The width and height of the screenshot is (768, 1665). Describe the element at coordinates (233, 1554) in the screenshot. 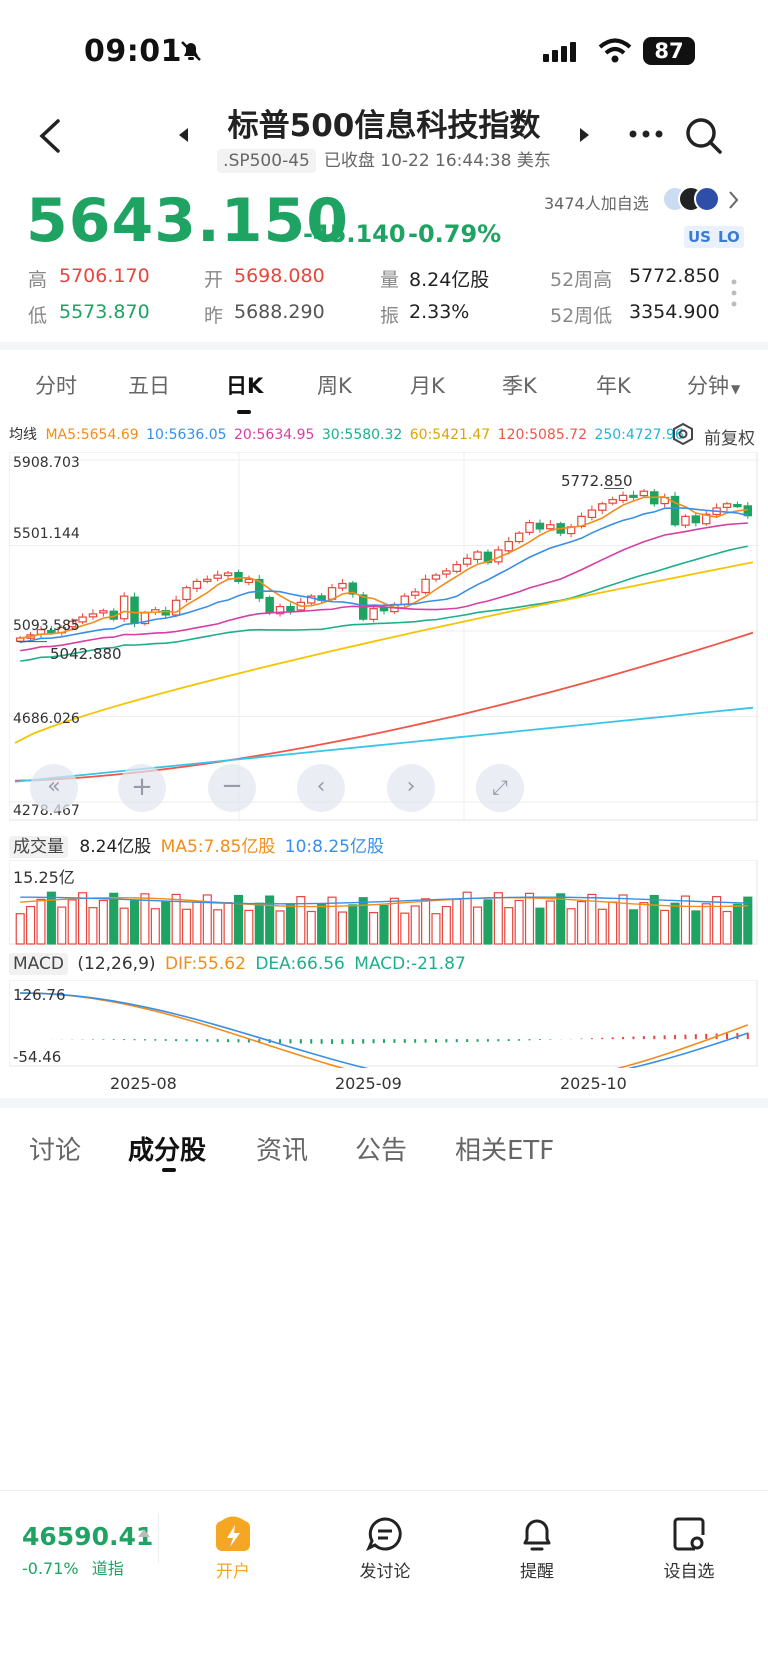

I see `open-account-button: 开户` at that location.